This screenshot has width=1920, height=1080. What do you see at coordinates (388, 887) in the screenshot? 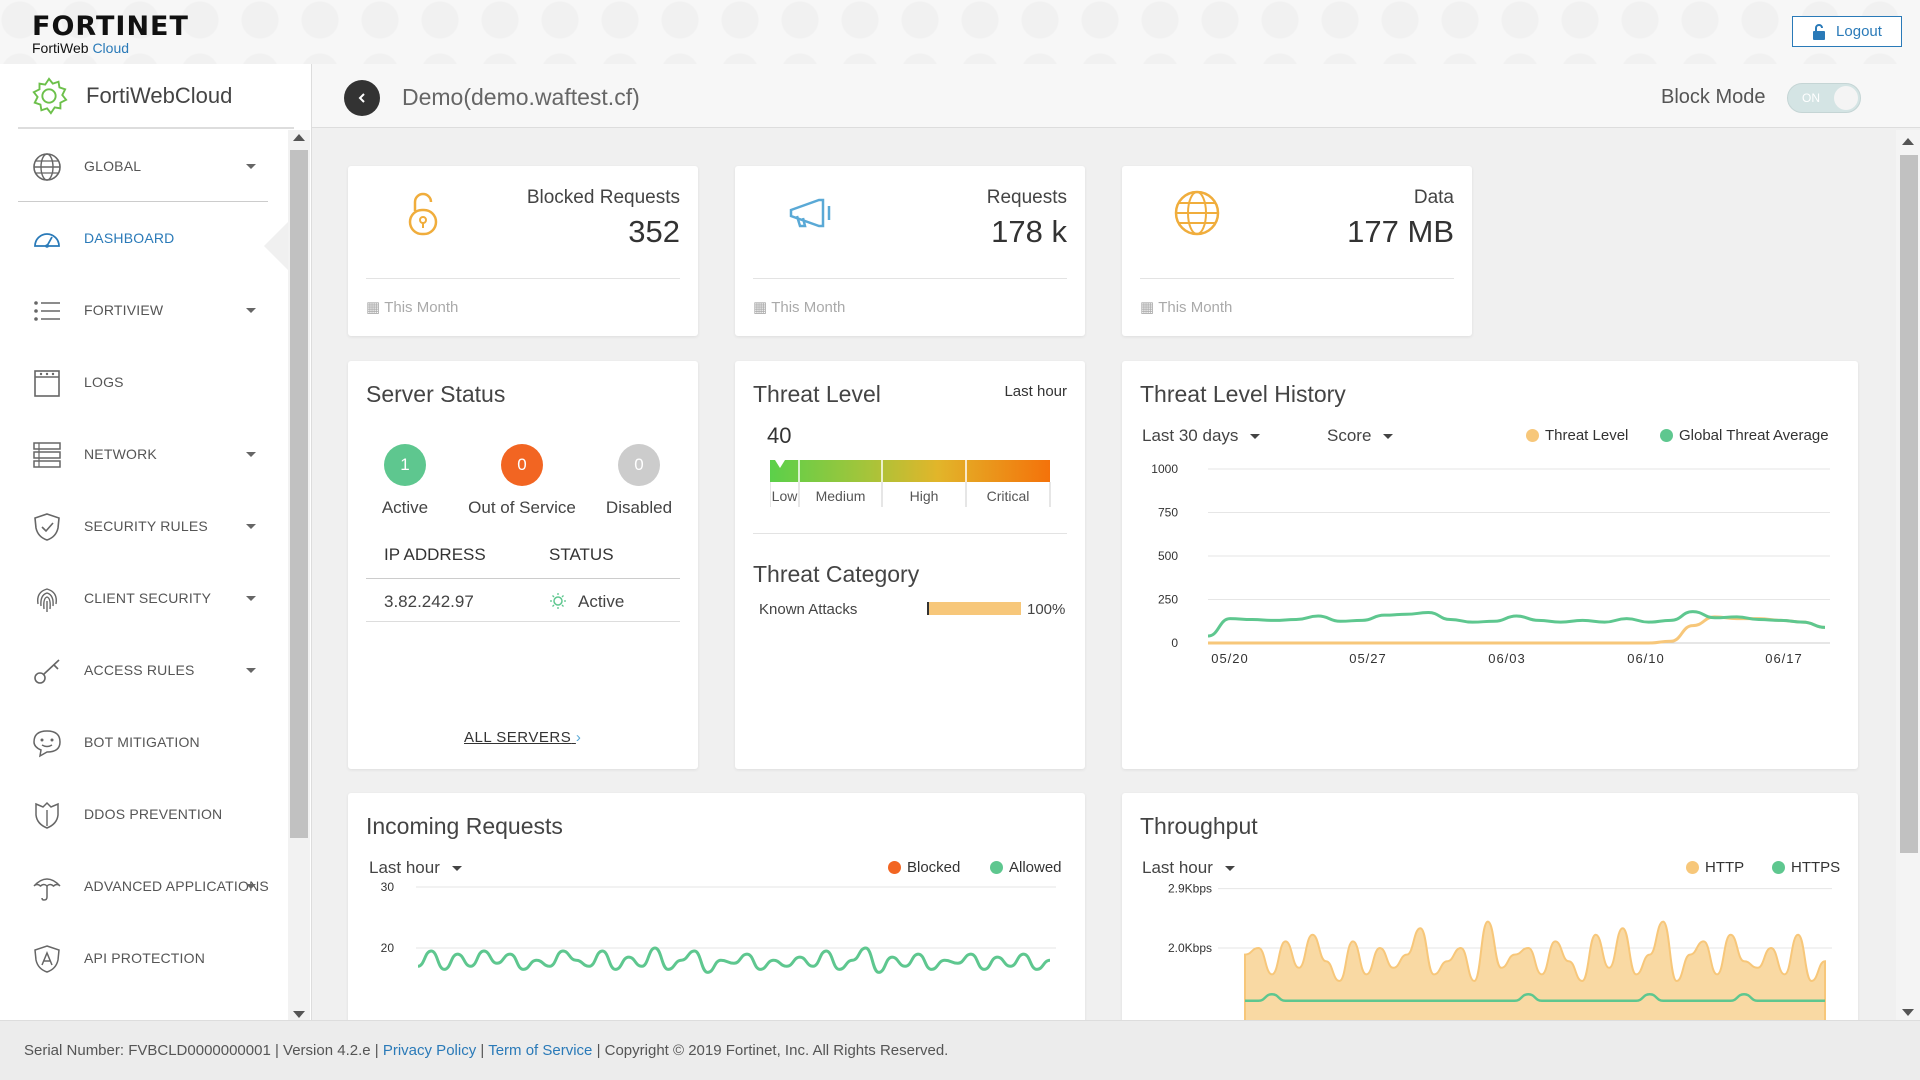
I see `y-tick-label: 30` at bounding box center [388, 887].